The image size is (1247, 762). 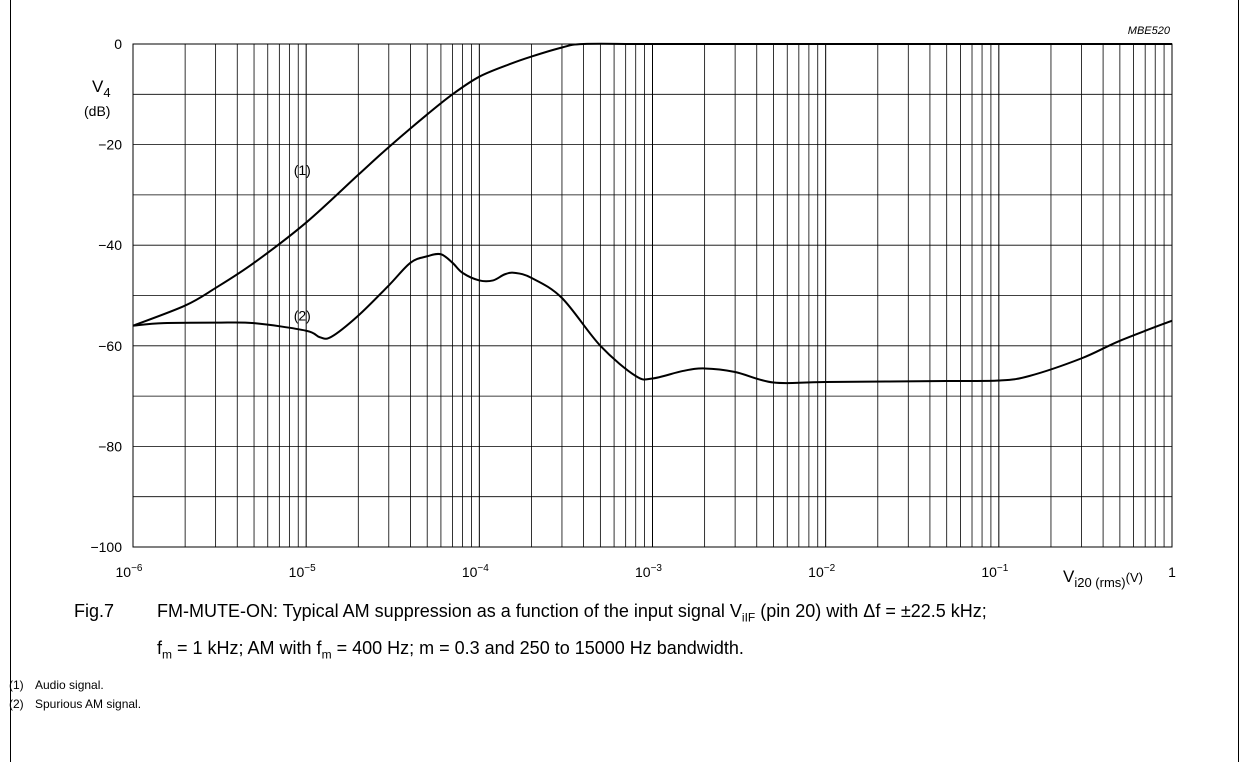 What do you see at coordinates (1149, 31) in the screenshot?
I see `figure-id: MBE520` at bounding box center [1149, 31].